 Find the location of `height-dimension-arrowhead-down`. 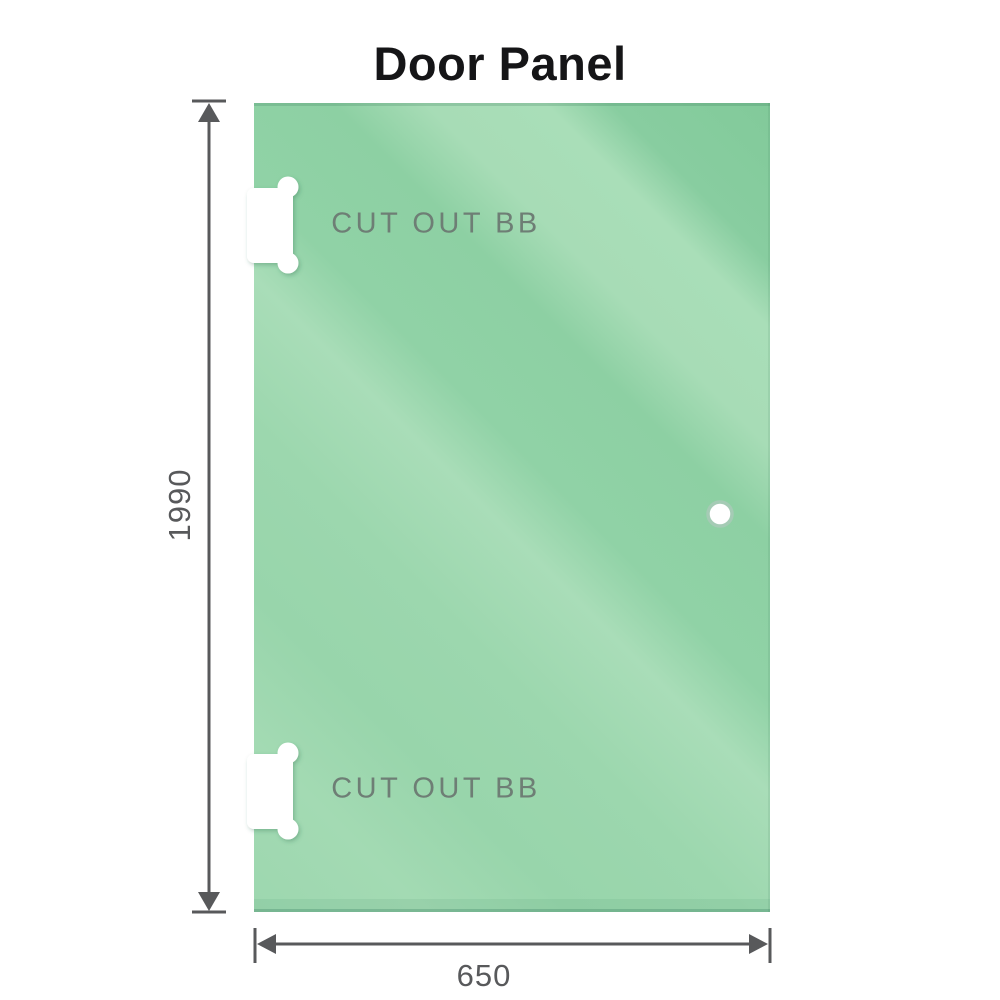

height-dimension-arrowhead-down is located at coordinates (209, 901).